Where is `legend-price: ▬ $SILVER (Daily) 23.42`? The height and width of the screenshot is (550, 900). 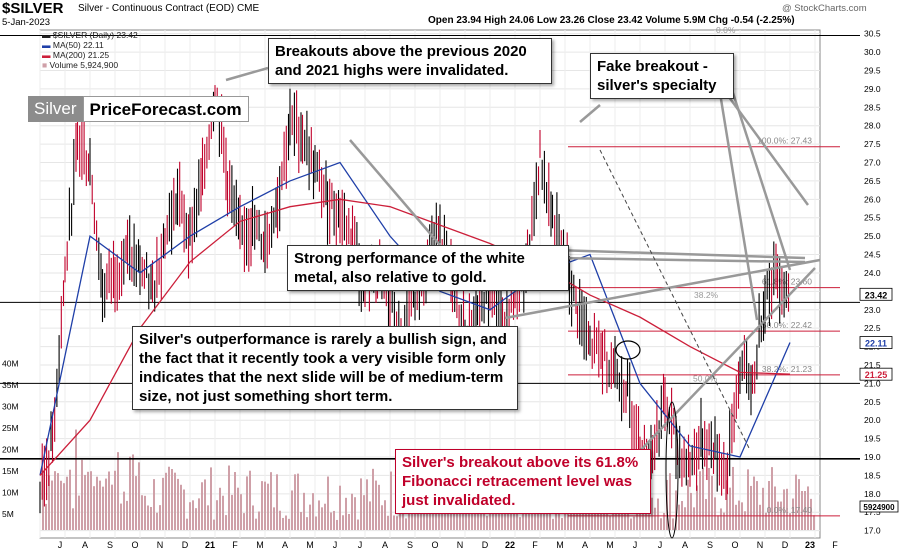
legend-price: ▬ $SILVER (Daily) 23.42 is located at coordinates (90, 35).